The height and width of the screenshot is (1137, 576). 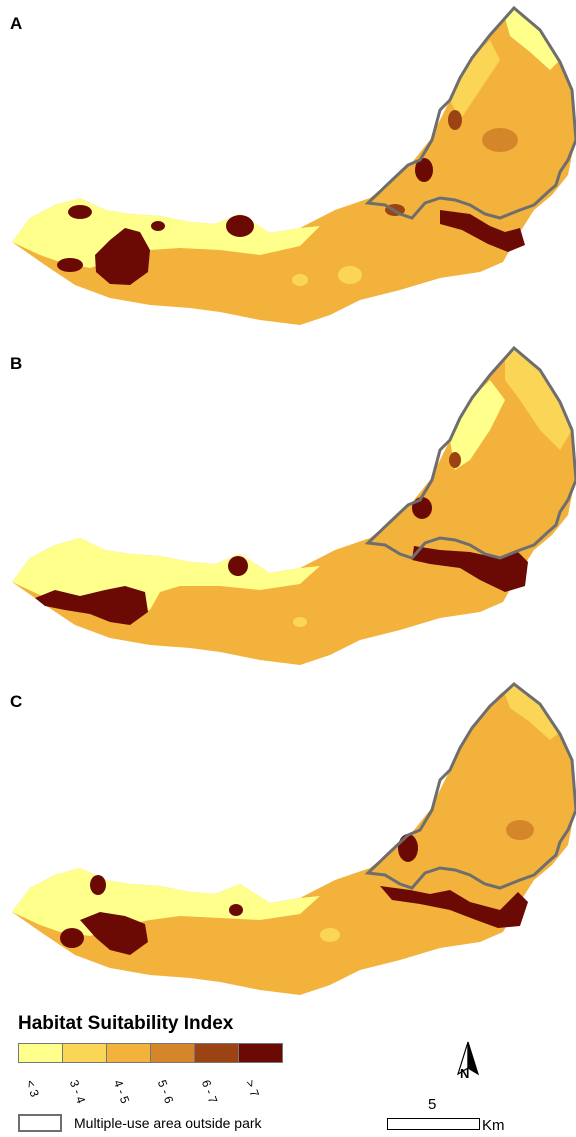 I want to click on high-patch-a8, so click(x=482, y=231).